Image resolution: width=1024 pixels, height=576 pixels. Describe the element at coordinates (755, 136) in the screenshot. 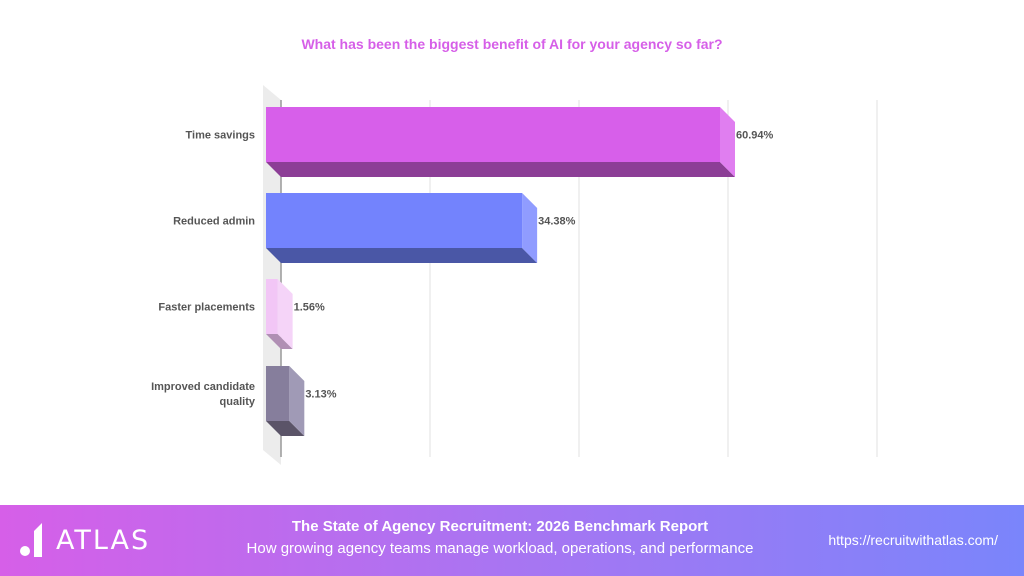

I see `data-label: 60.94%` at that location.